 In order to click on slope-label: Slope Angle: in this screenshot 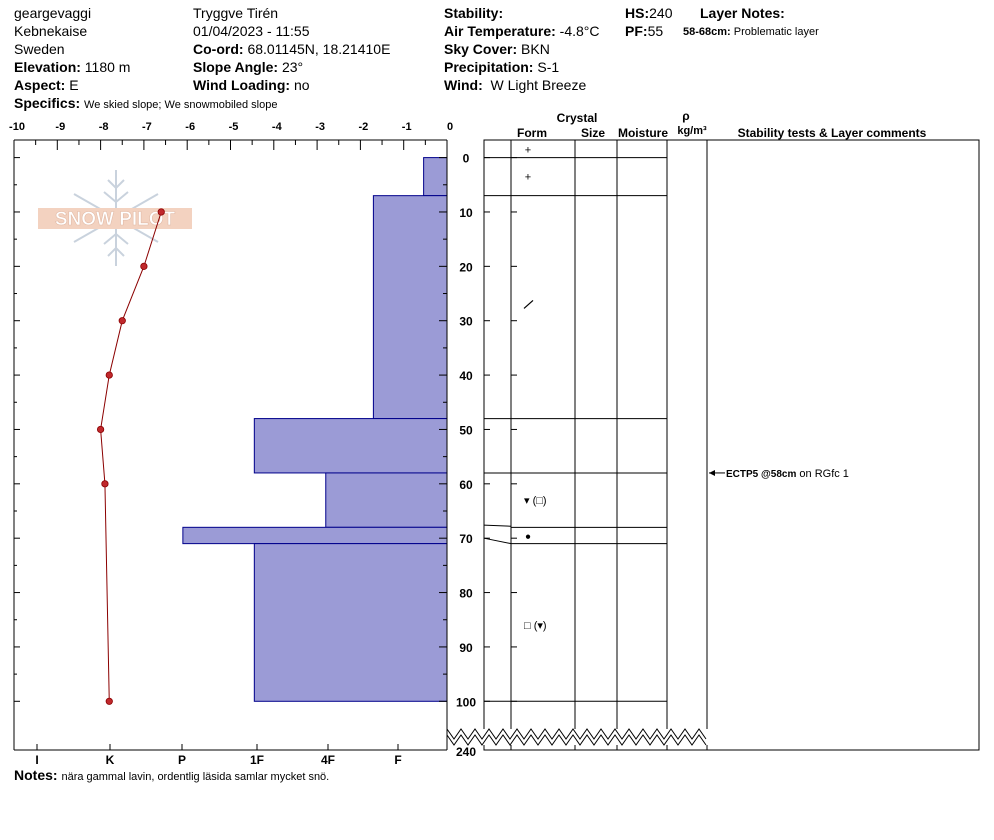, I will do `click(236, 67)`.